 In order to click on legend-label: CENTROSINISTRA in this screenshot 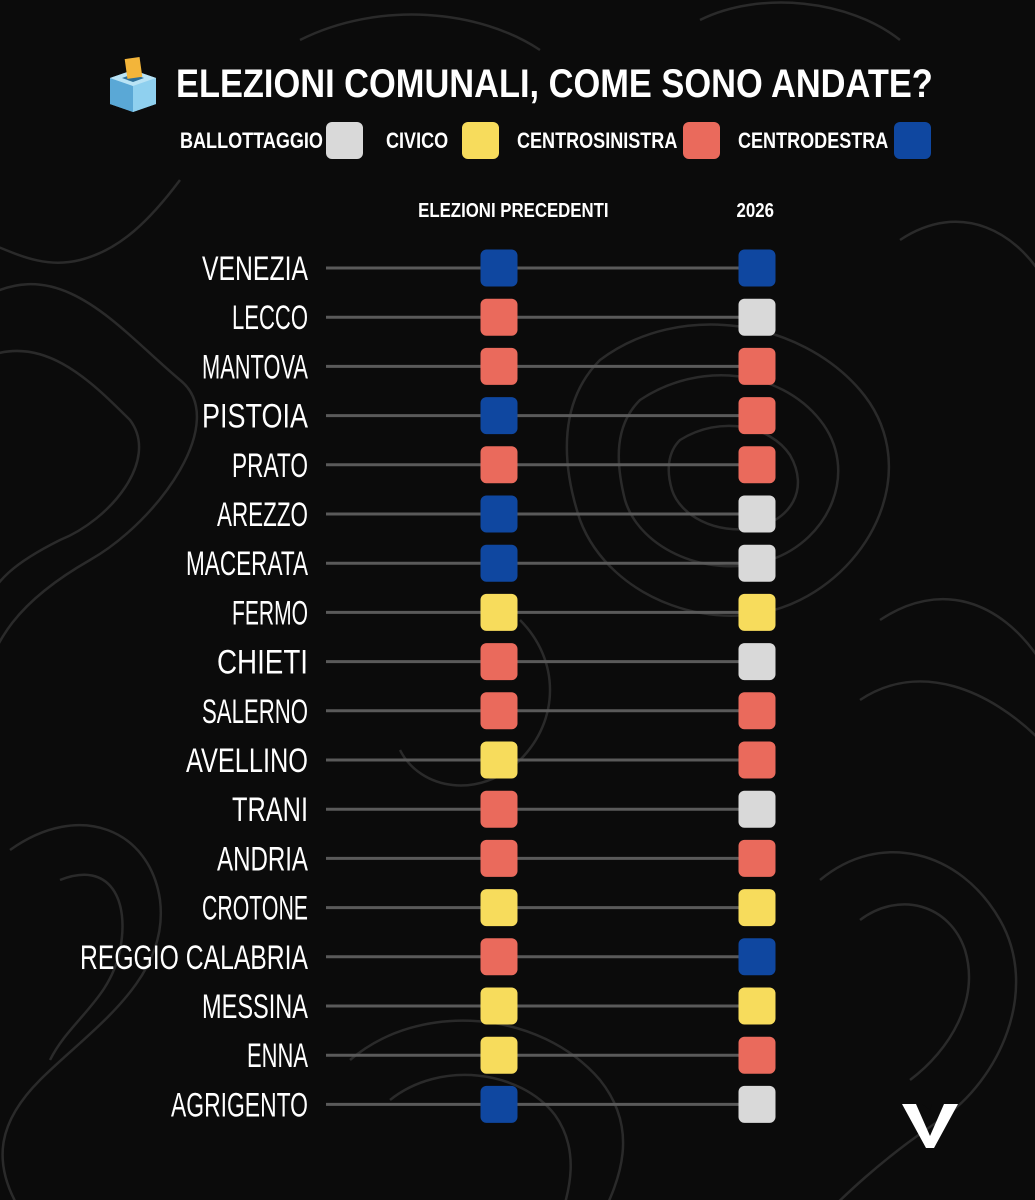, I will do `click(597, 140)`.